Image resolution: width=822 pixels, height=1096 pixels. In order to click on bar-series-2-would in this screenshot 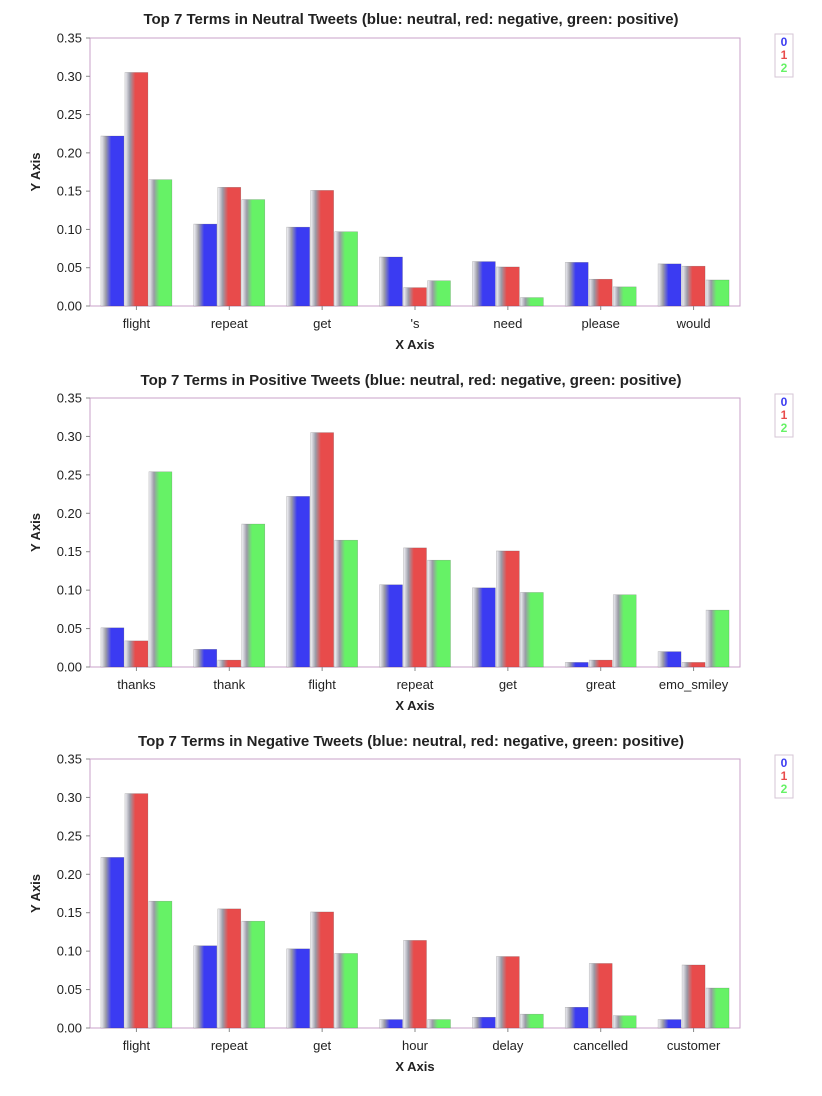, I will do `click(717, 293)`.